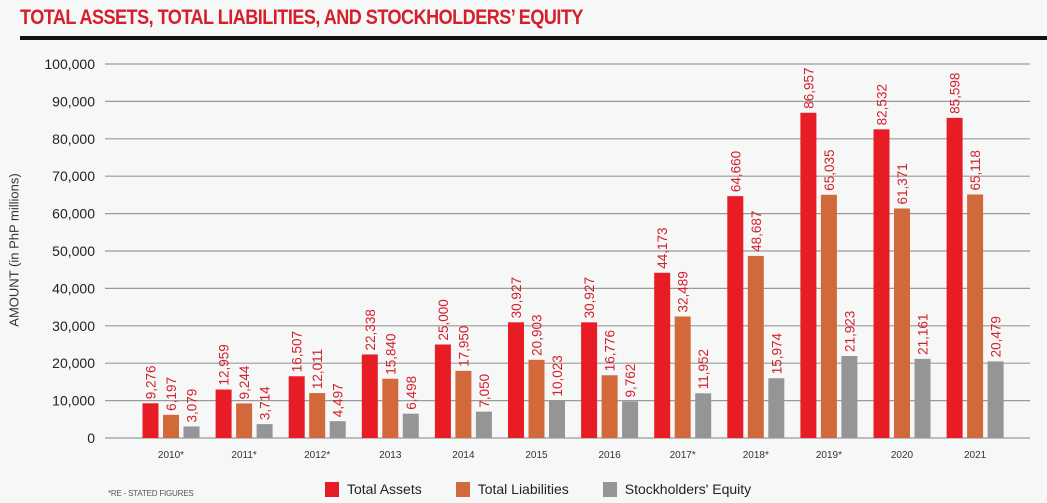 The height and width of the screenshot is (503, 1047). Describe the element at coordinates (536, 455) in the screenshot. I see `x-tick-label: 2015` at that location.